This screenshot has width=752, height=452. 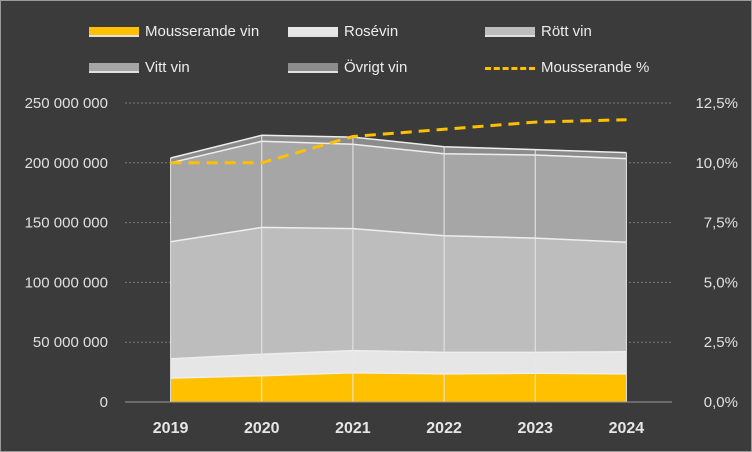 I want to click on legend-item-mousserande-pct: Mousserande %, so click(x=567, y=67).